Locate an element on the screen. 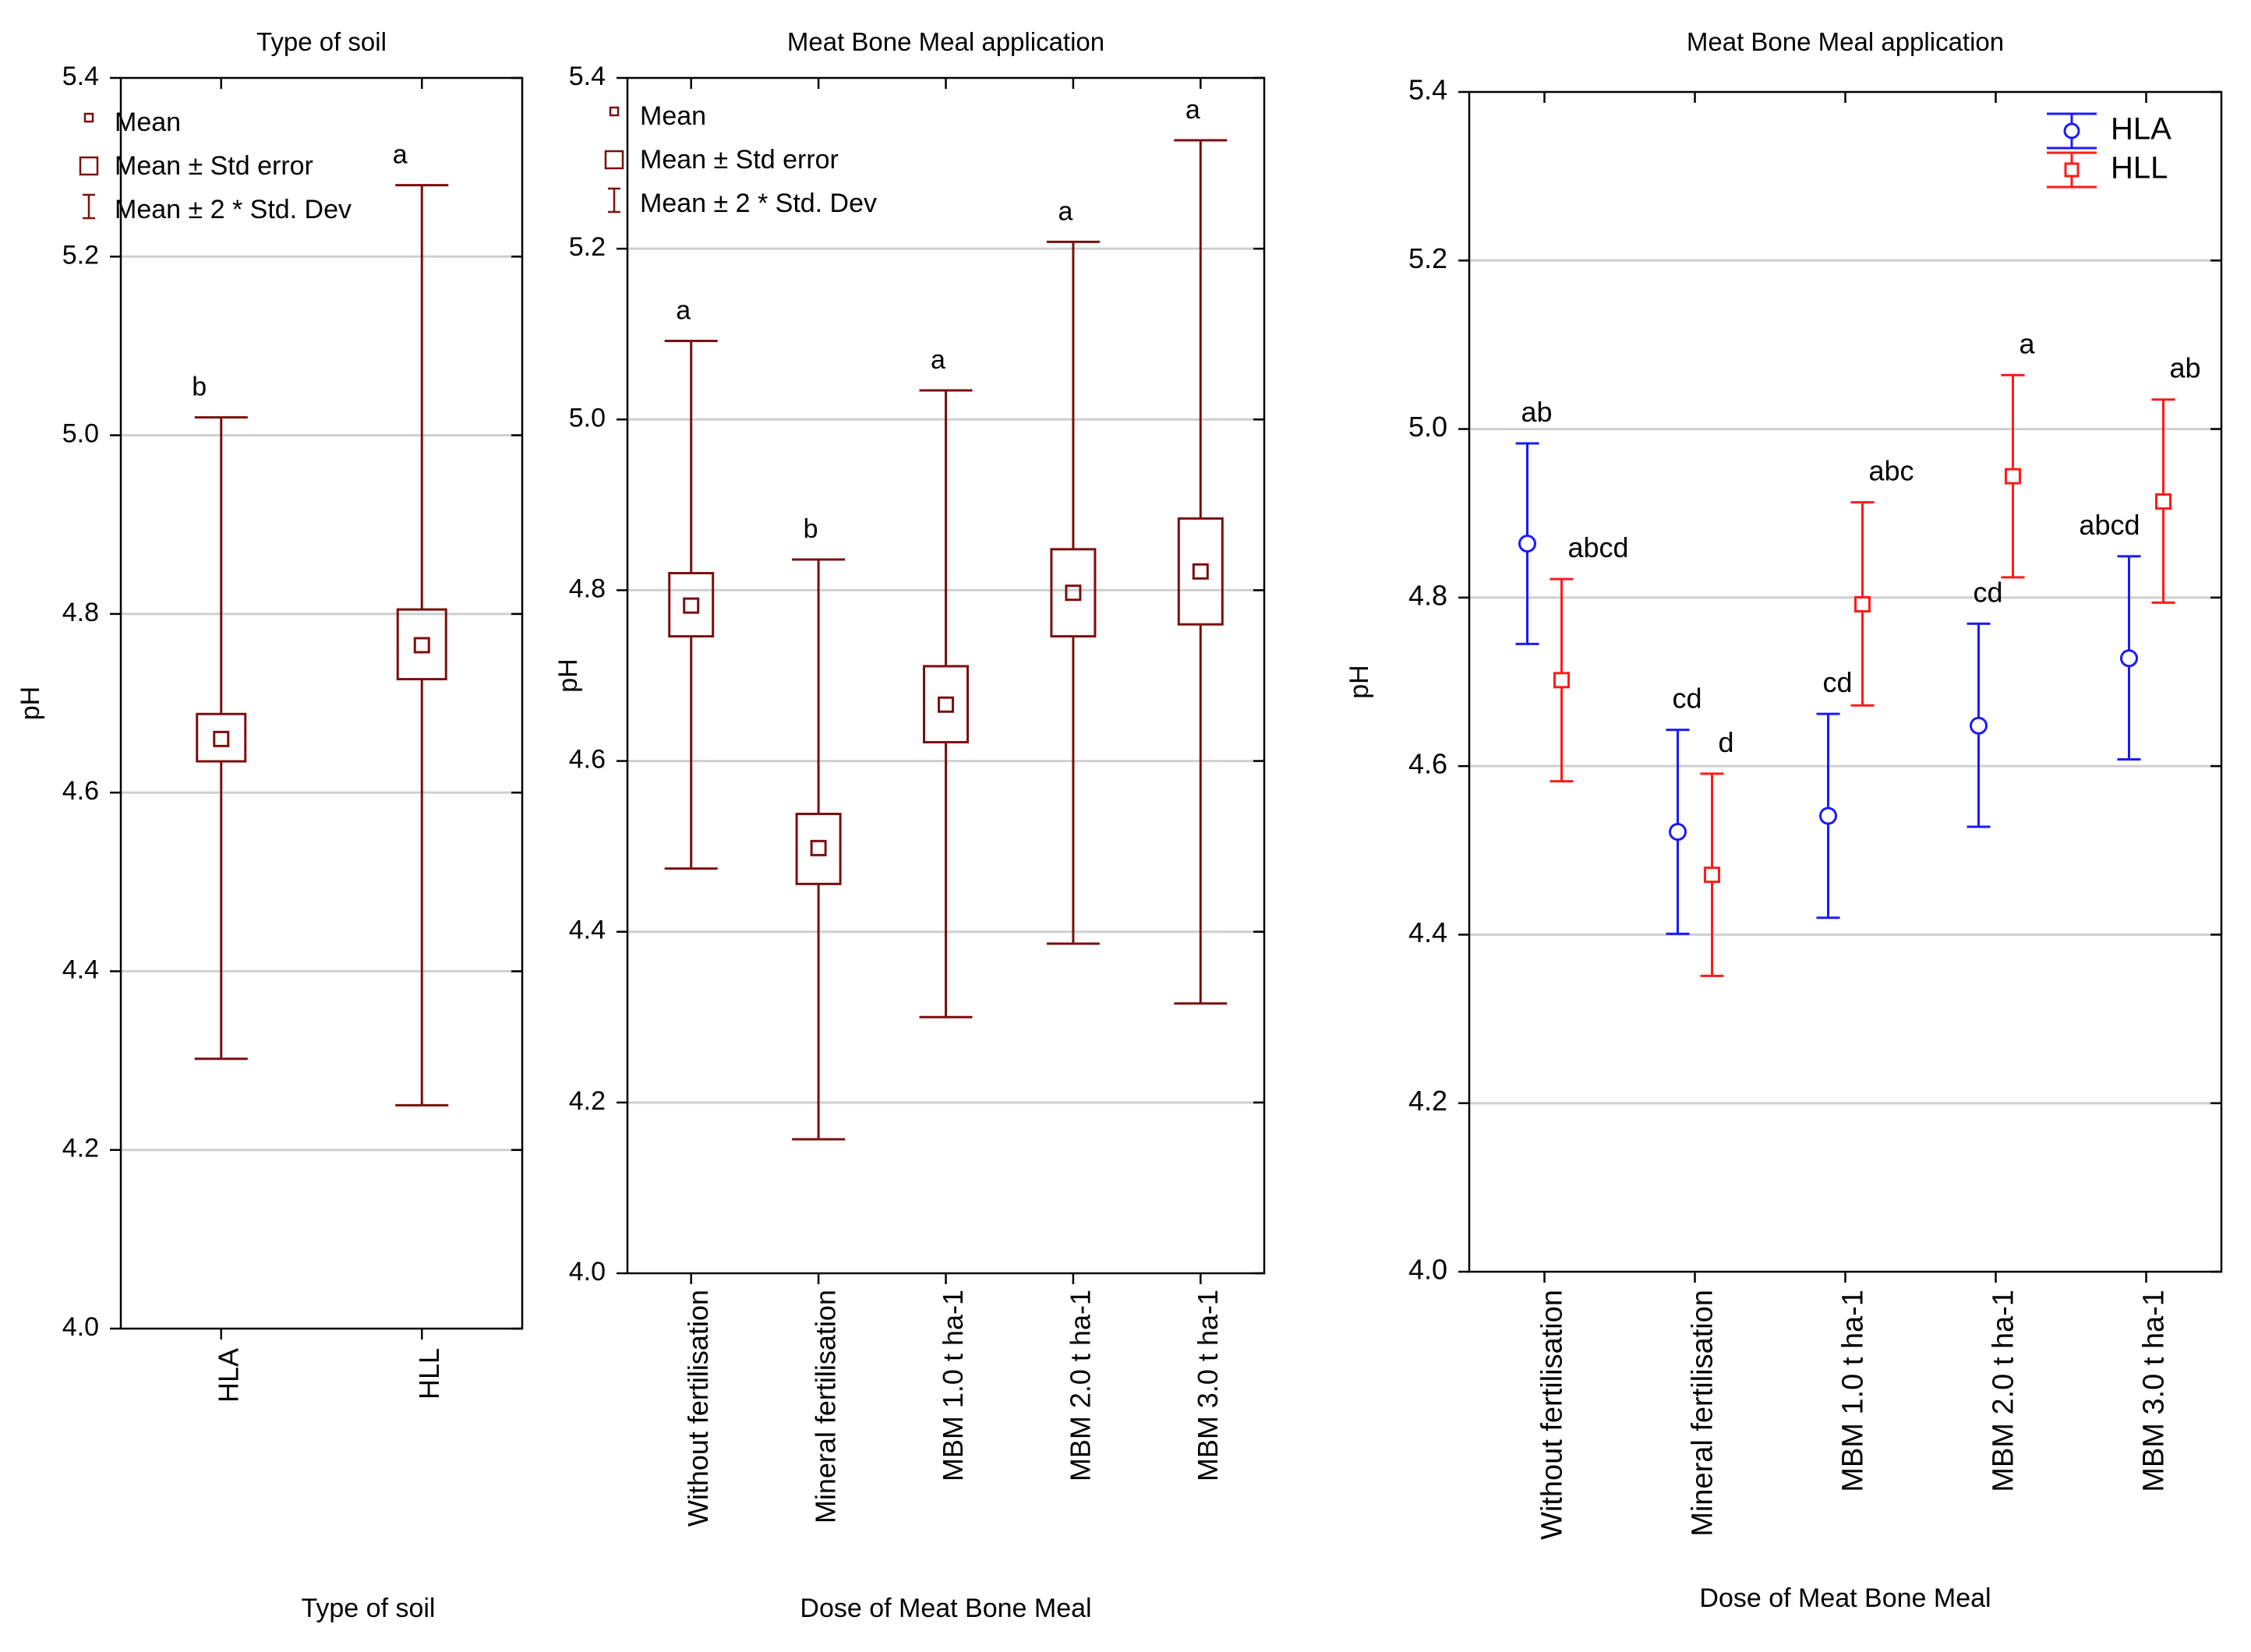  legend-label: Mean is located at coordinates (673, 116).